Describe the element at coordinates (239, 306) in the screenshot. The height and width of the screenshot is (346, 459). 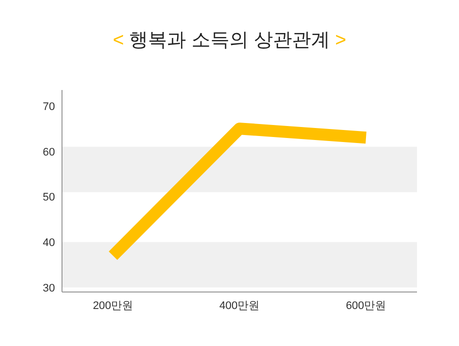
I see `x-tick-label: 400만원` at that location.